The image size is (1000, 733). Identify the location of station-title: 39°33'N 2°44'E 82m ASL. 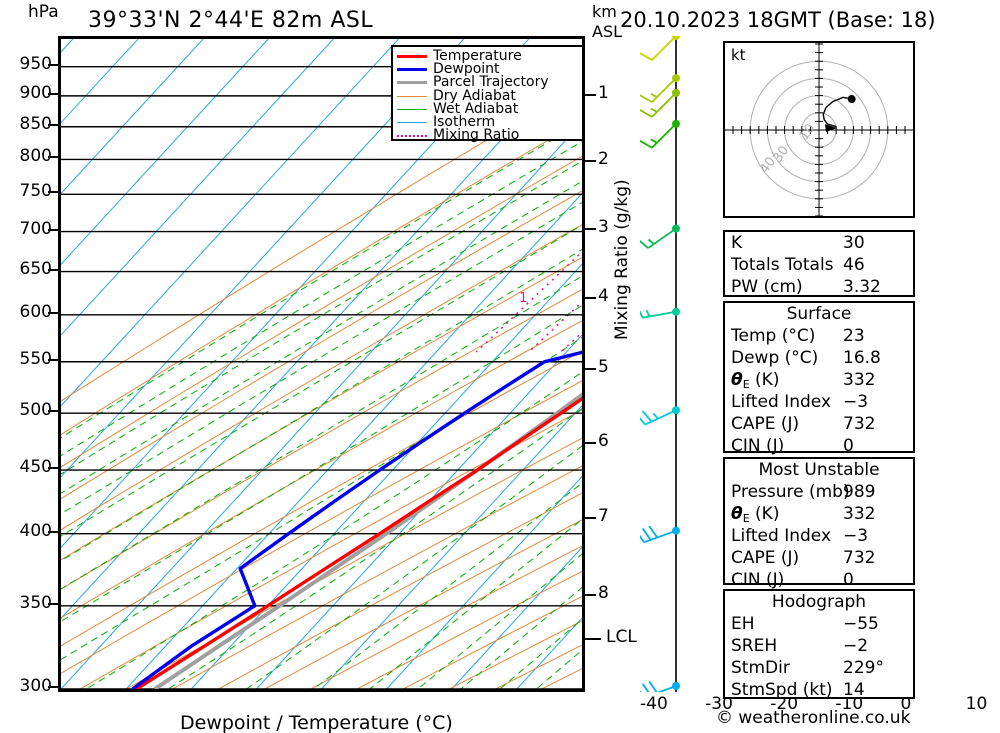
(231, 20).